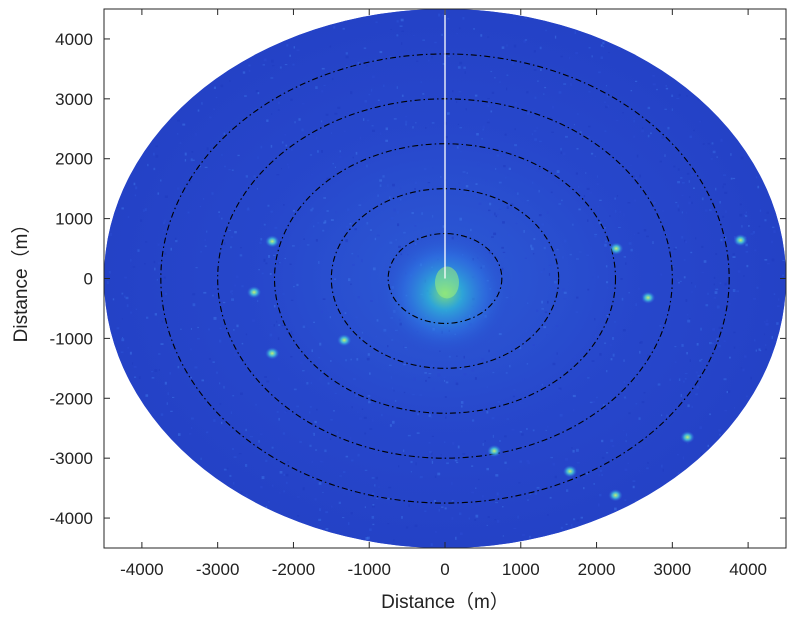 The height and width of the screenshot is (619, 796). Describe the element at coordinates (672, 569) in the screenshot. I see `x-tick-label: 3000` at that location.